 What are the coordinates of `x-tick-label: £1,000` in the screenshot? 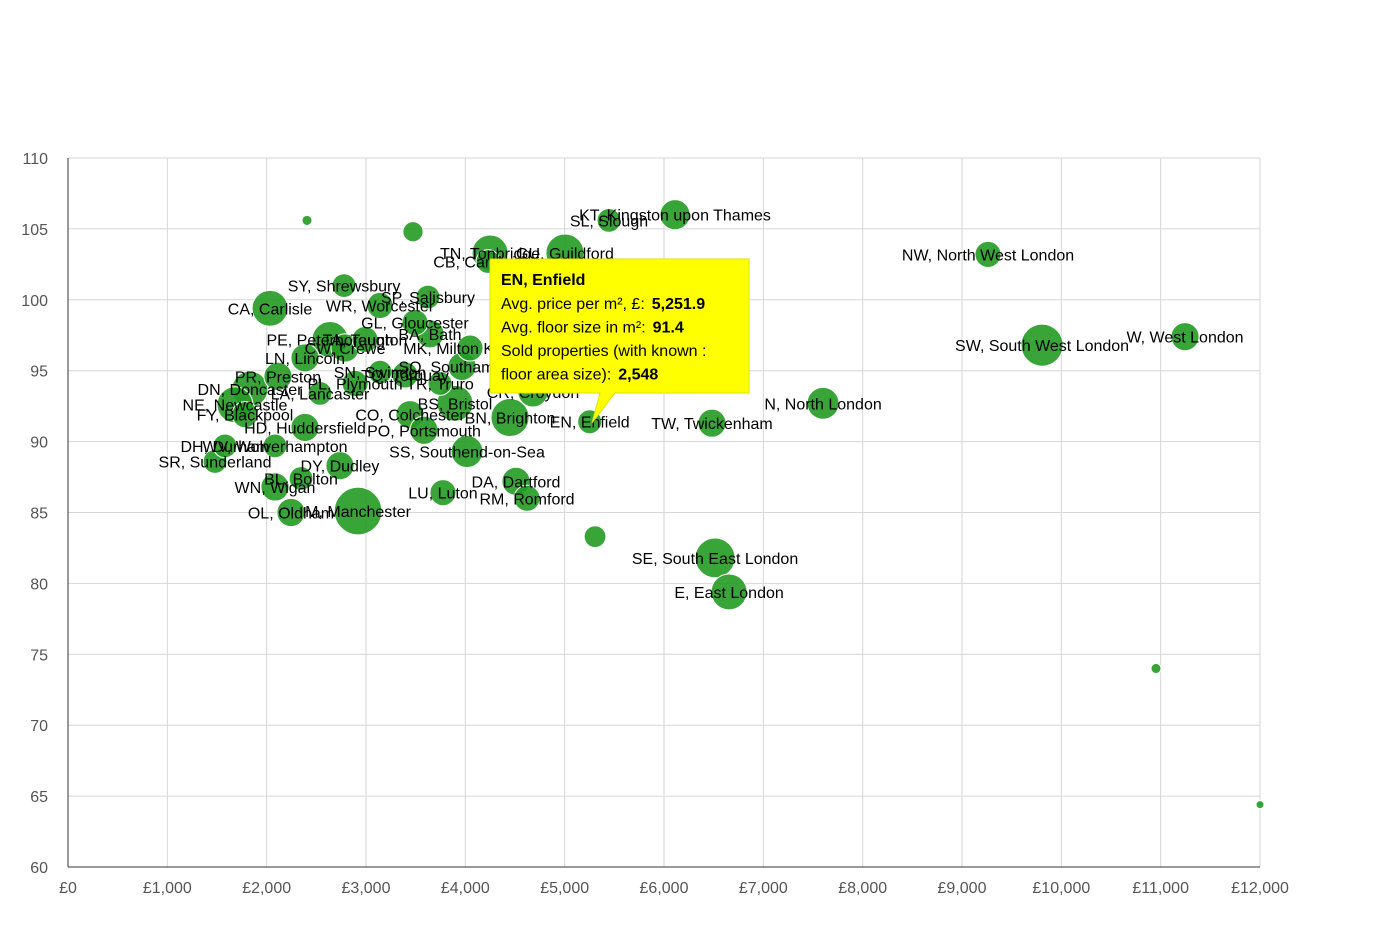 It's located at (167, 888).